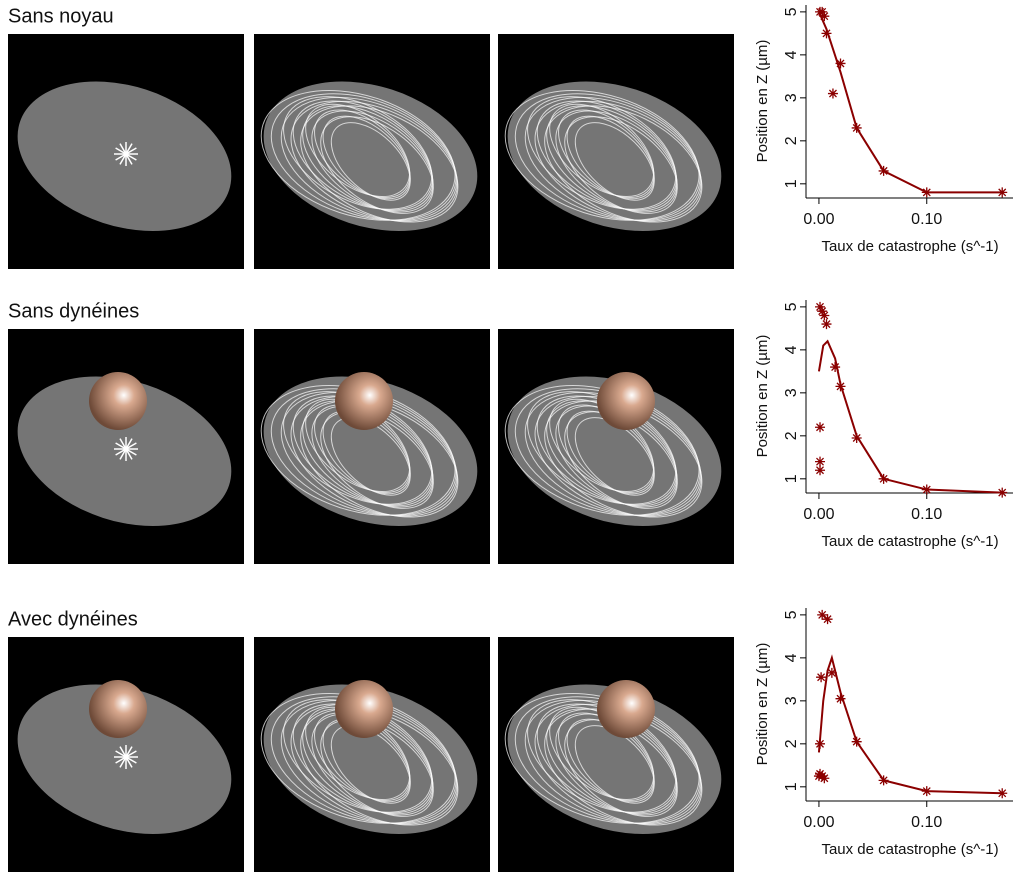  Describe the element at coordinates (61, 16) in the screenshot. I see `row-title: Sans noyau` at that location.